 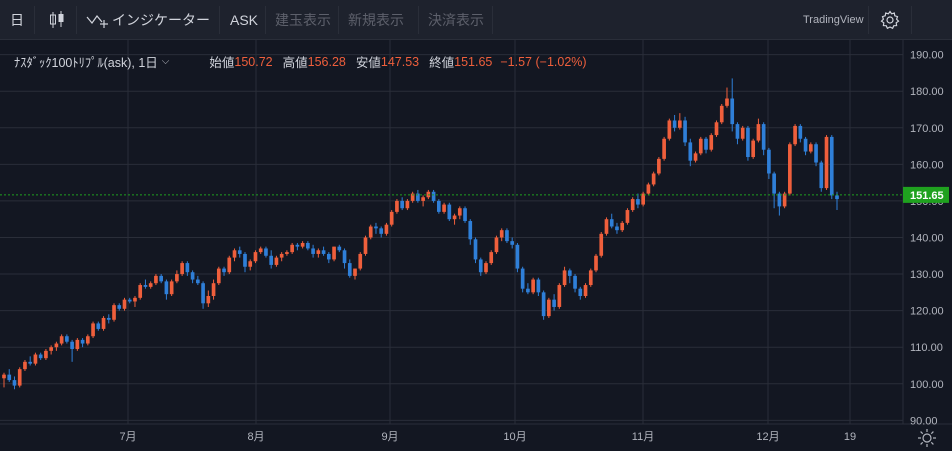 I want to click on sun-rays, so click(x=927, y=438).